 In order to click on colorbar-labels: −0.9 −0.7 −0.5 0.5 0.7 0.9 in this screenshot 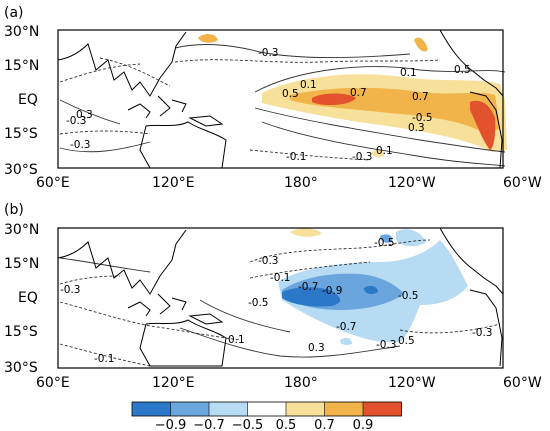, I will do `click(264, 424)`.